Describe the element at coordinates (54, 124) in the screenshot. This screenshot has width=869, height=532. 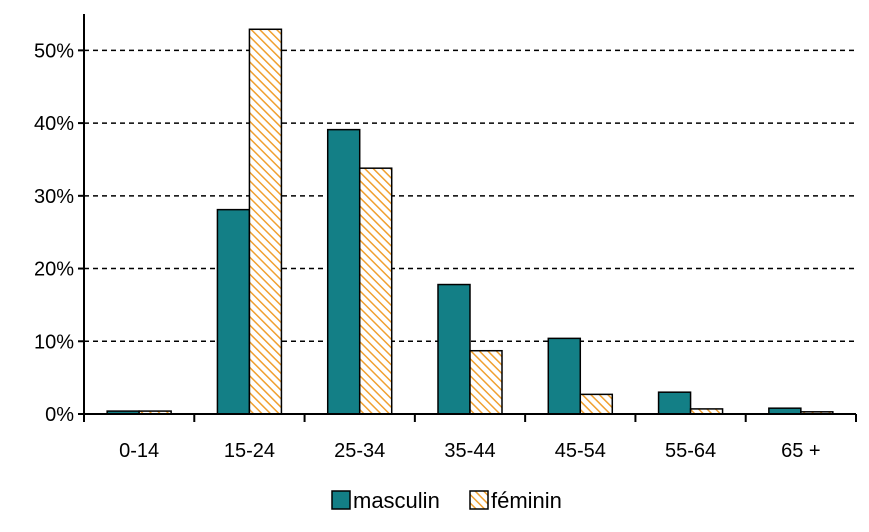
I see `y-tick-label: 40%` at that location.